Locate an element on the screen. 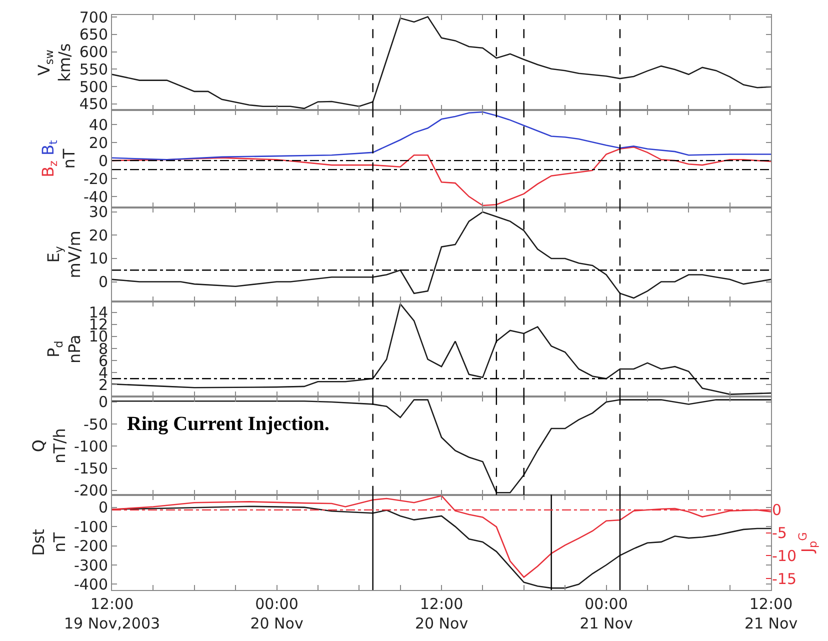  annotation: Ring Current Injection. is located at coordinates (228, 424).